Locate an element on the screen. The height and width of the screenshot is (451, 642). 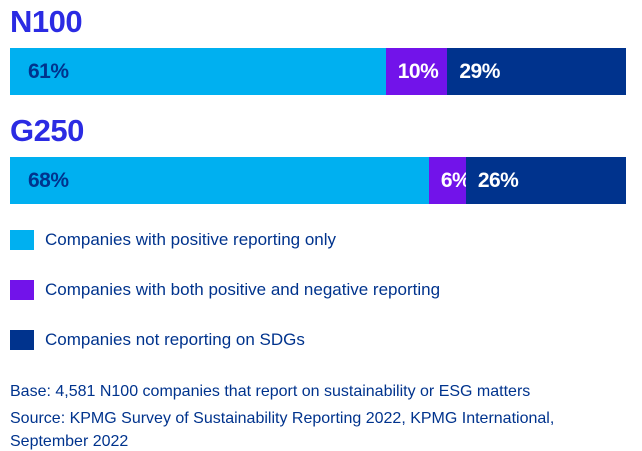
group-title-g250: G250 is located at coordinates (47, 130).